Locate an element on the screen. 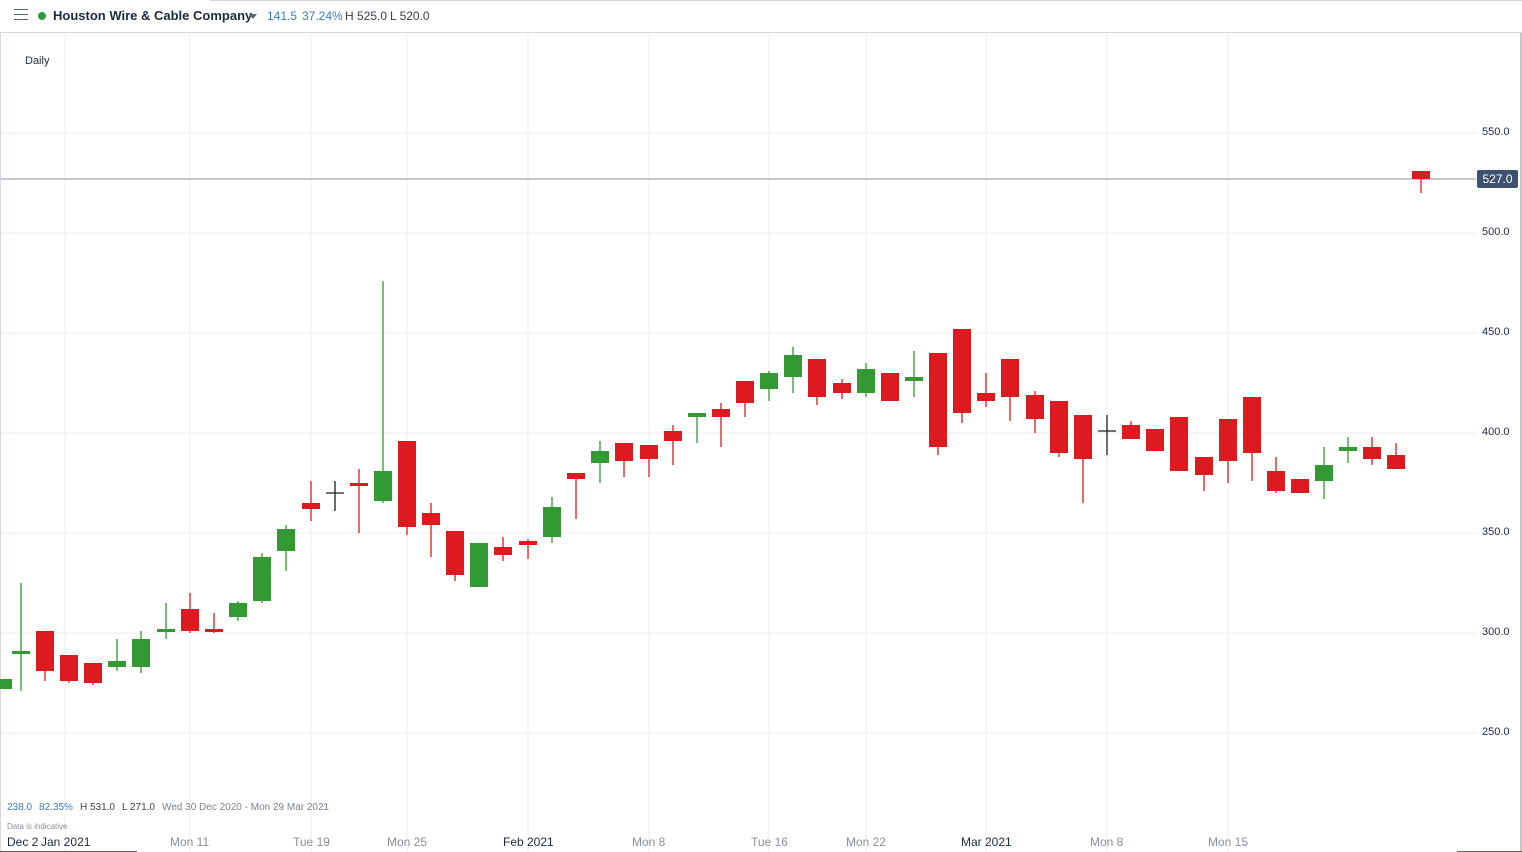  interval-label: Daily is located at coordinates (37, 61).